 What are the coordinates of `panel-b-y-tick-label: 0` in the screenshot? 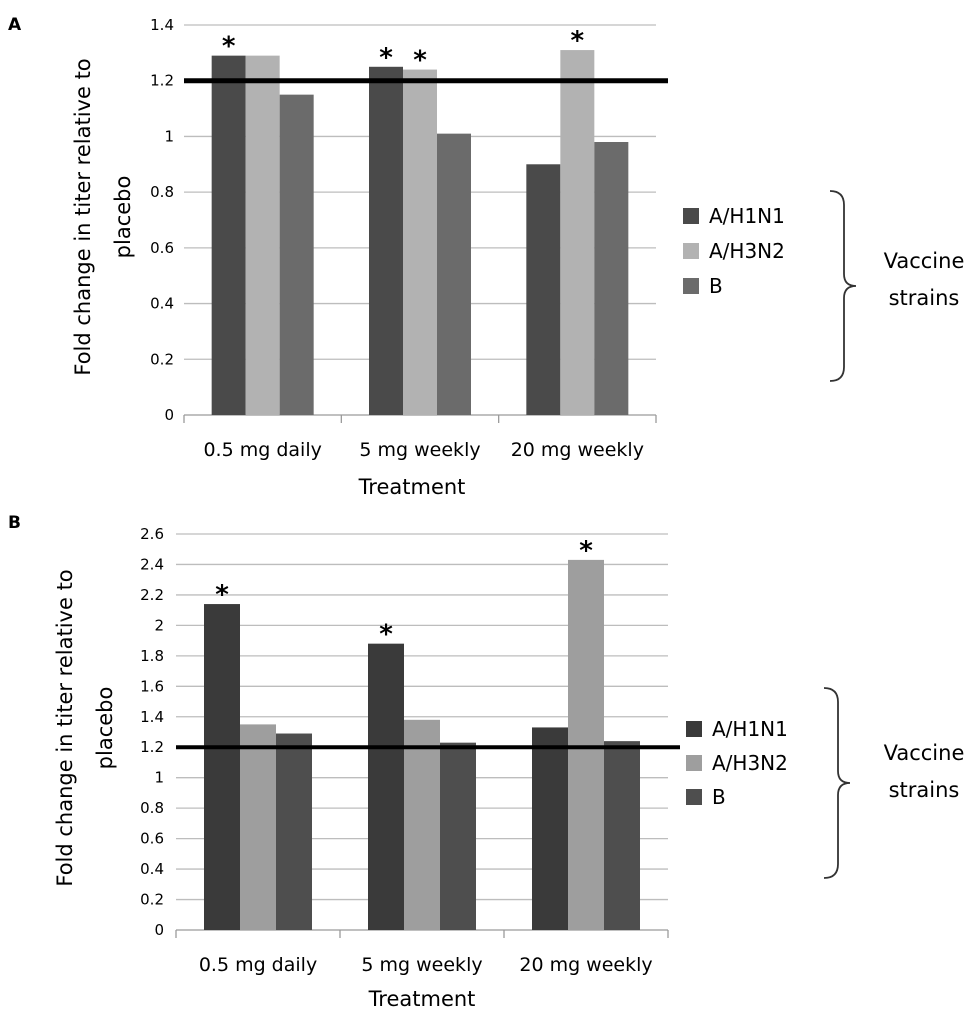 It's located at (159, 930).